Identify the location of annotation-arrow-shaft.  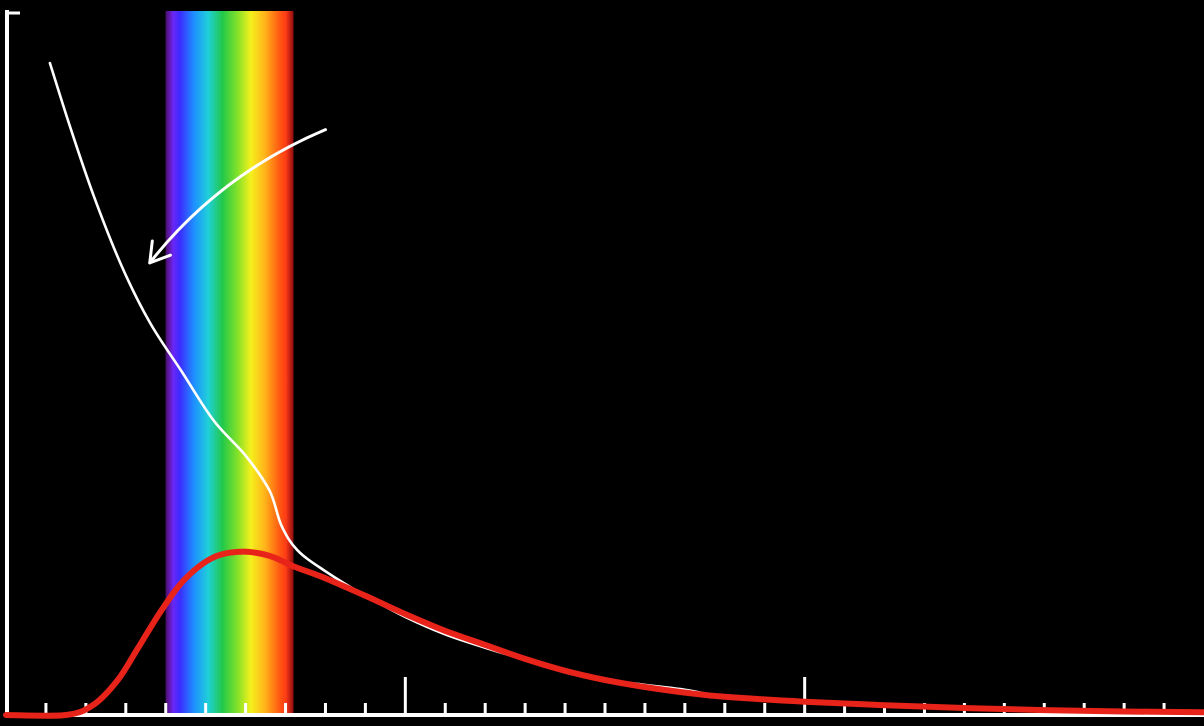
(237, 196).